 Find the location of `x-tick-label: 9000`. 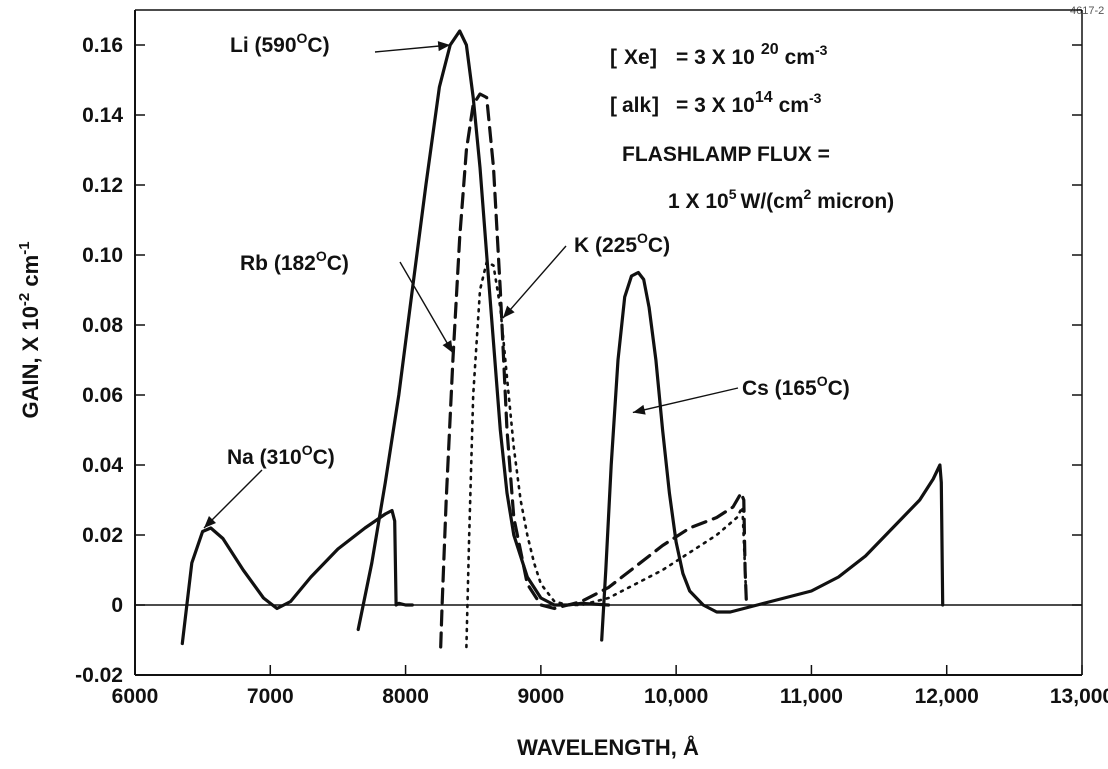

x-tick-label: 9000 is located at coordinates (540, 696).